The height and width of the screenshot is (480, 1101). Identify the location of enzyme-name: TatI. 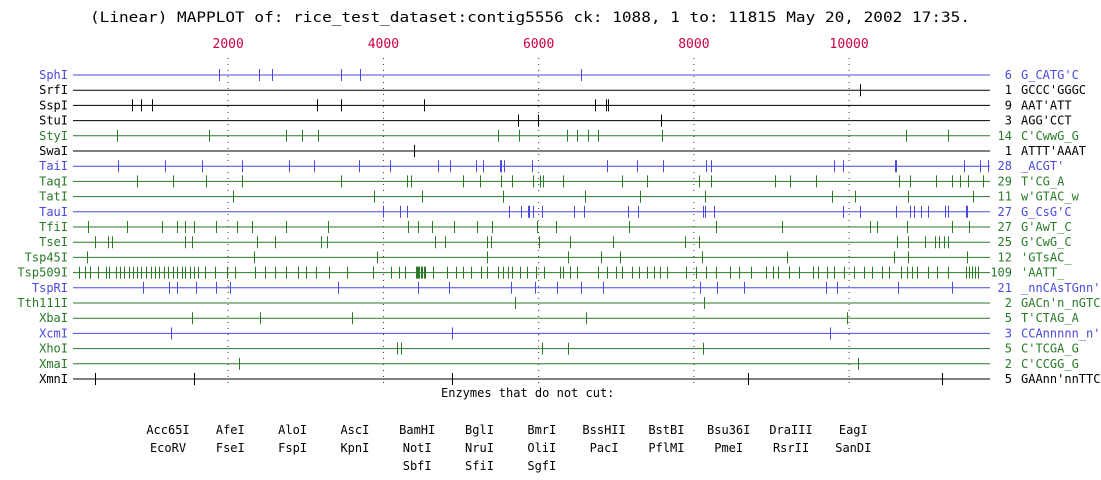
(53, 197).